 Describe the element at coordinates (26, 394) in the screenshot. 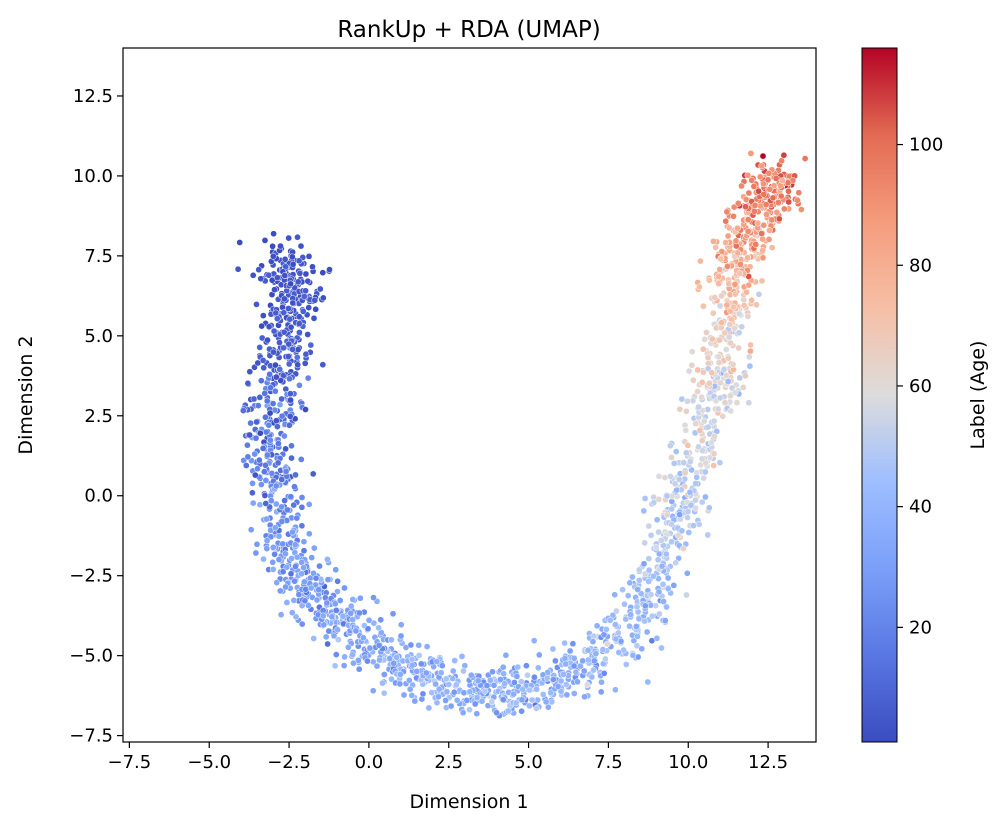

I see `y-axis-label: Dimension 2` at that location.